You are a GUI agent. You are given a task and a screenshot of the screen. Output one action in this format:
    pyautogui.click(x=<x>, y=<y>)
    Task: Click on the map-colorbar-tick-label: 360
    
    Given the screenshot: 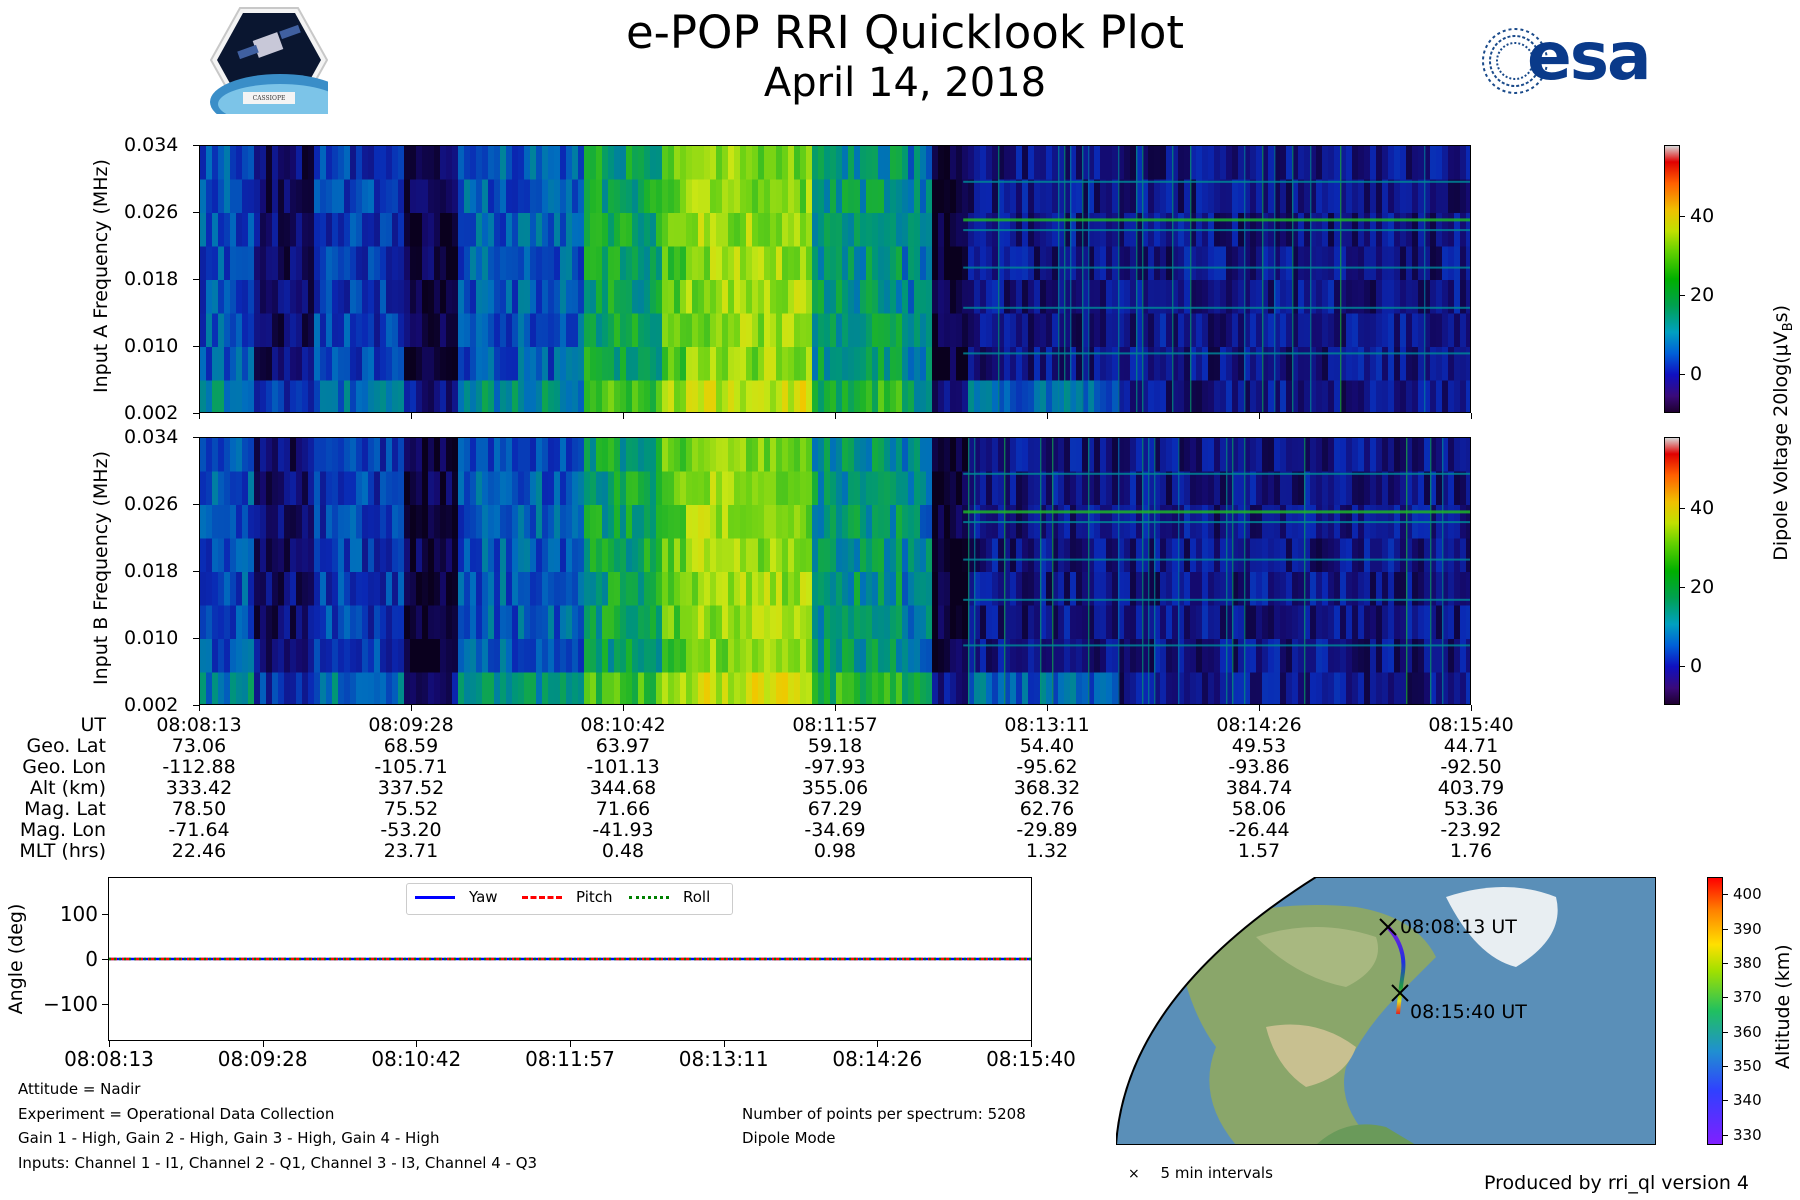 What is the action you would take?
    pyautogui.click(x=1747, y=1031)
    